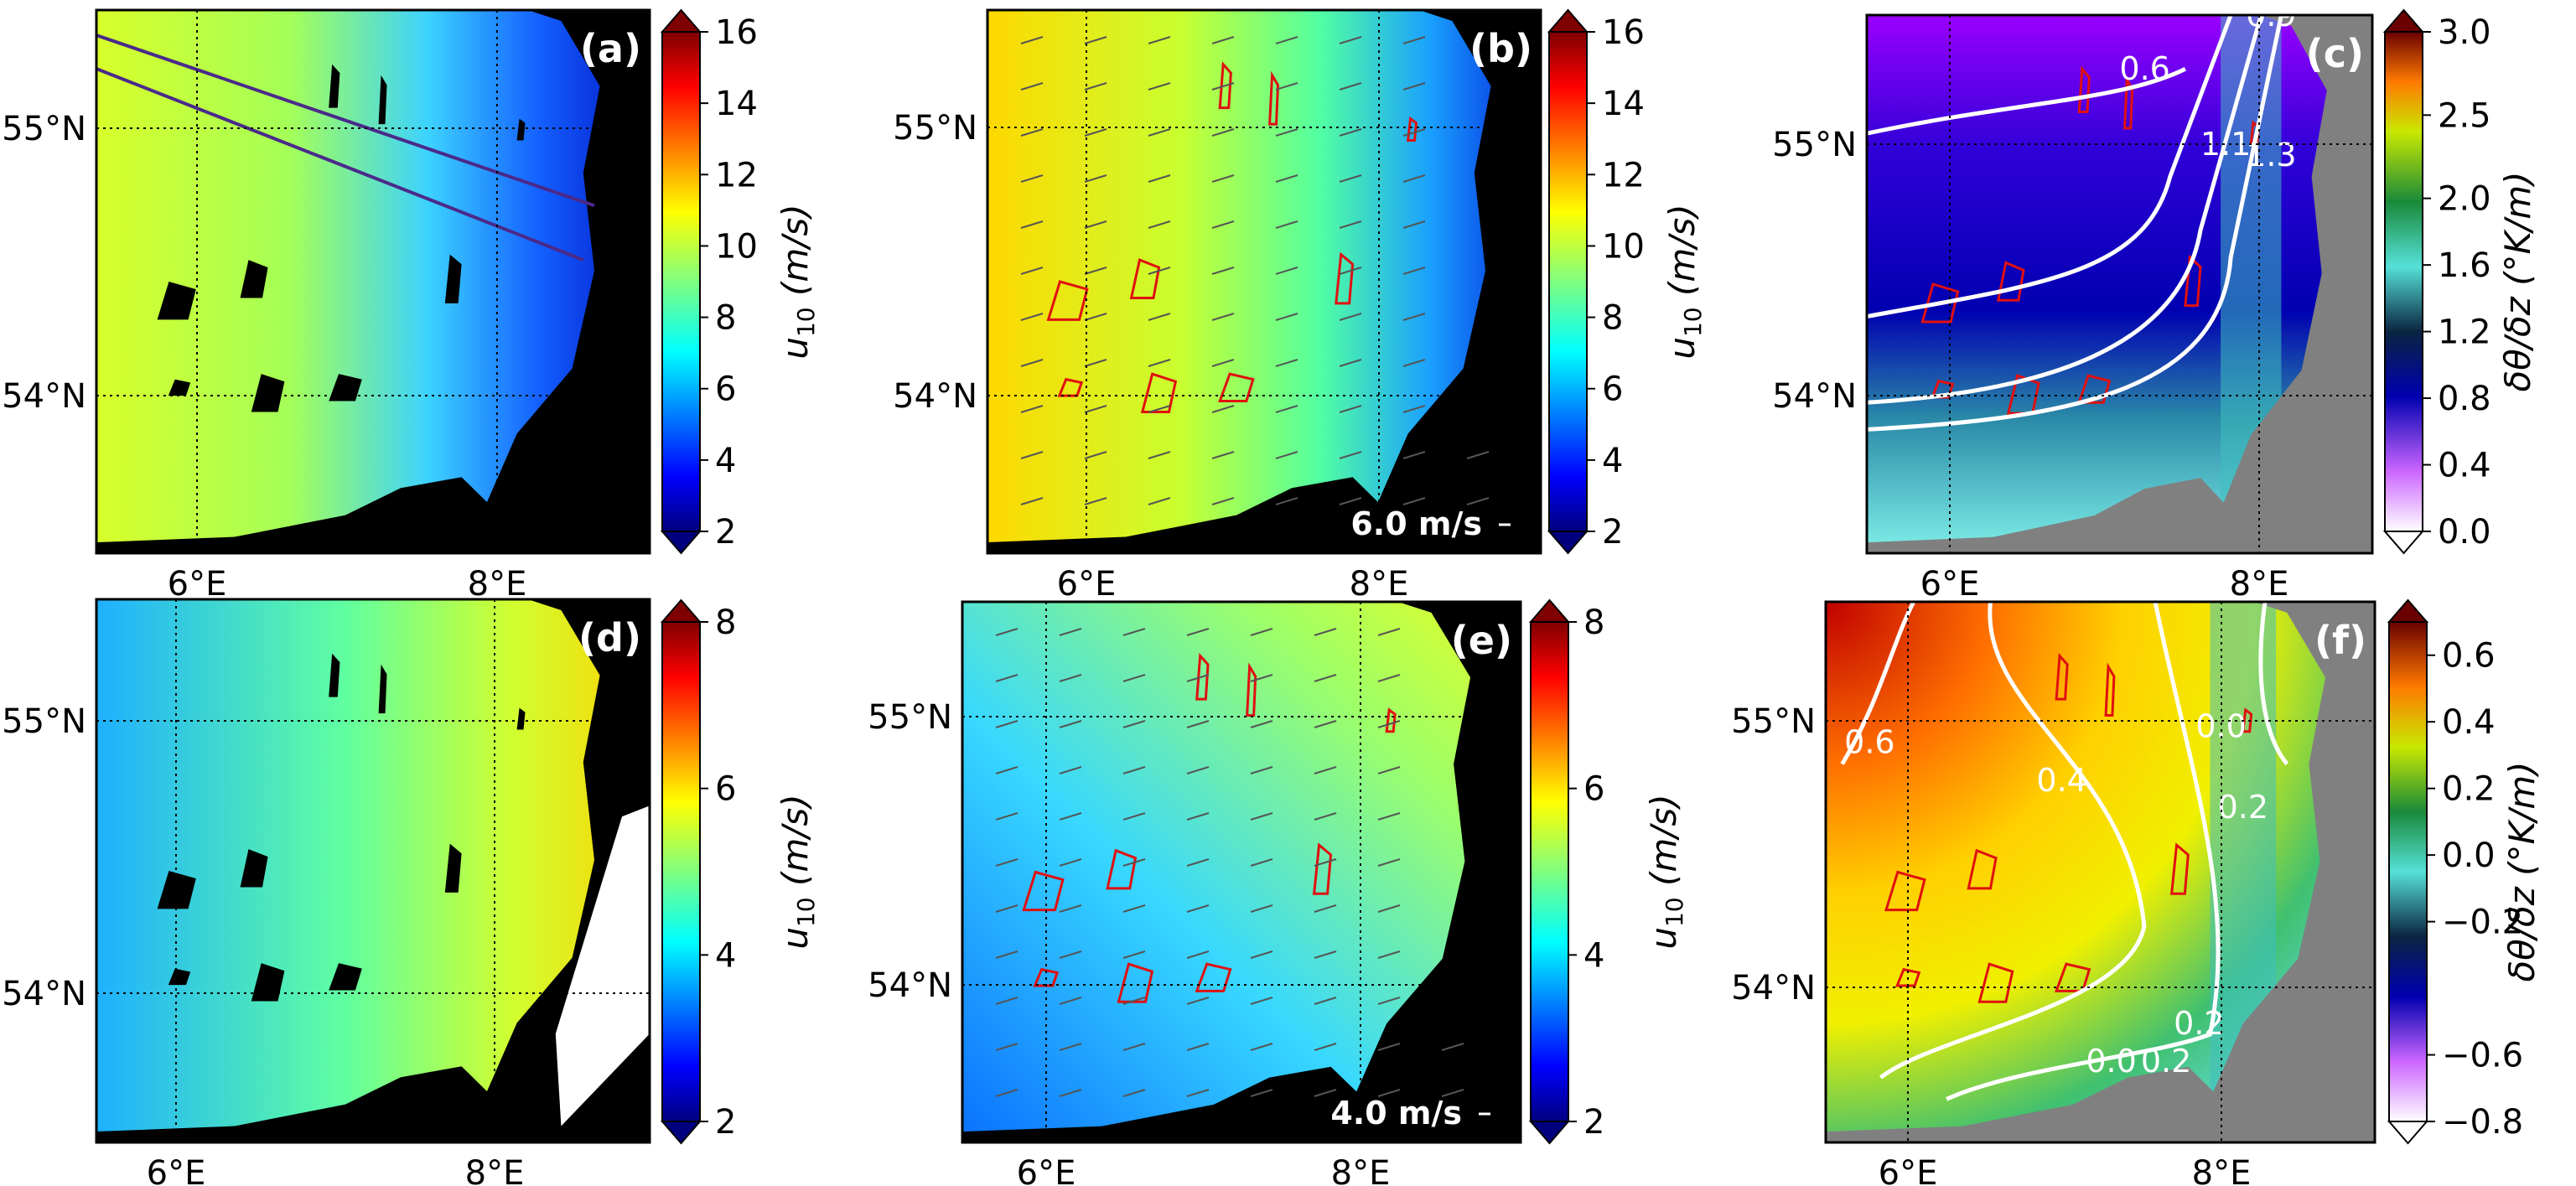  Describe the element at coordinates (44, 994) in the screenshot. I see `y-tick-label: 54°N` at that location.